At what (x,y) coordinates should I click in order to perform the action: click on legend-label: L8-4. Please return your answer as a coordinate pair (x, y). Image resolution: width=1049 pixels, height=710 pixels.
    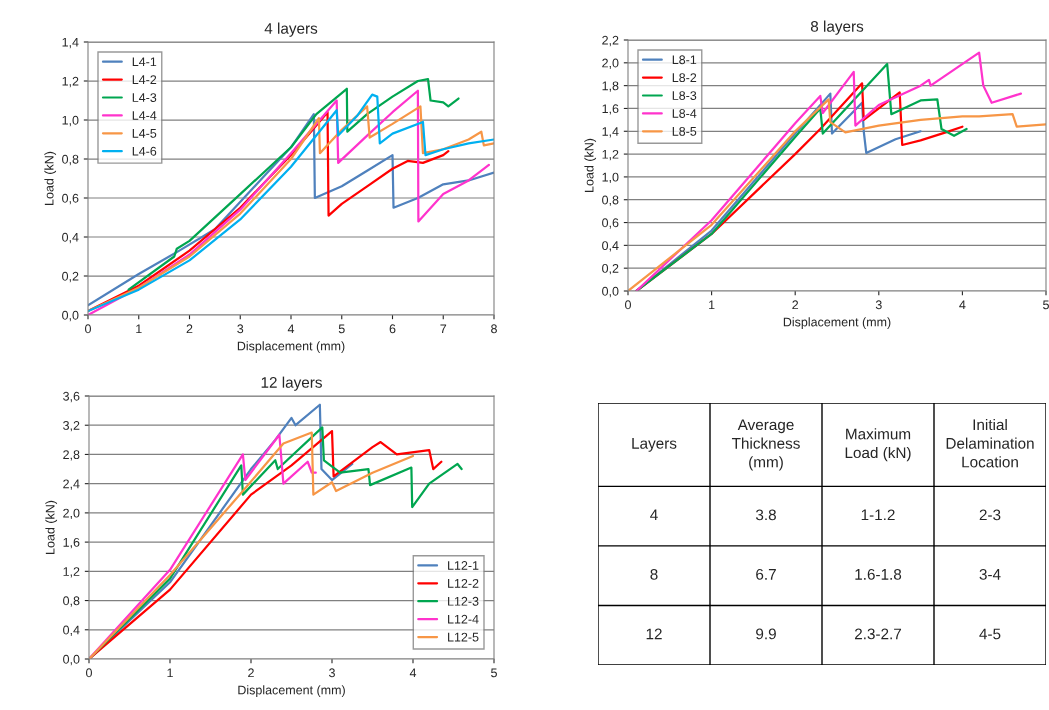
    Looking at the image, I should click on (684, 113).